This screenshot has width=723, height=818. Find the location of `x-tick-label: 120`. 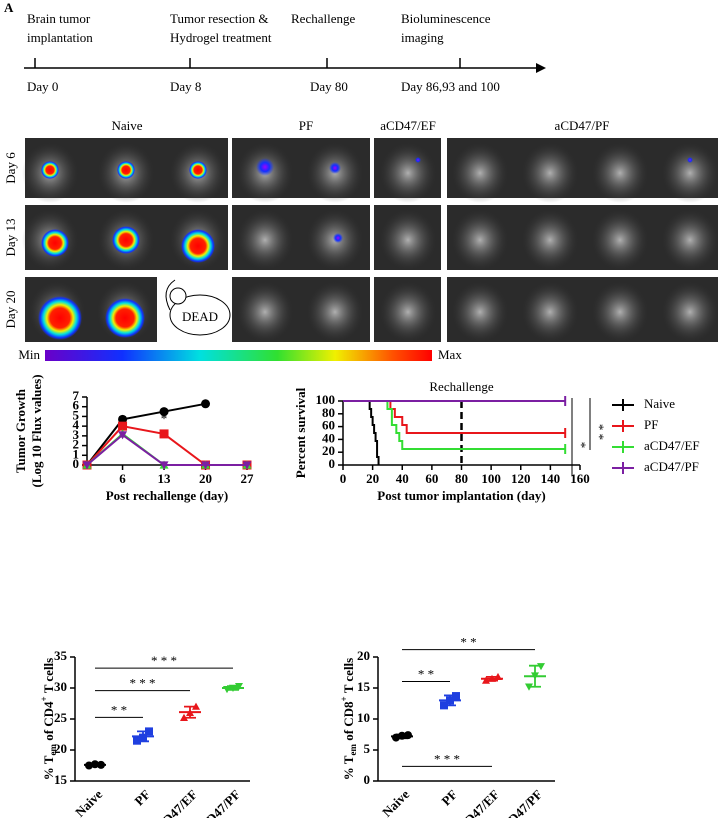

x-tick-label: 120 is located at coordinates (521, 478).